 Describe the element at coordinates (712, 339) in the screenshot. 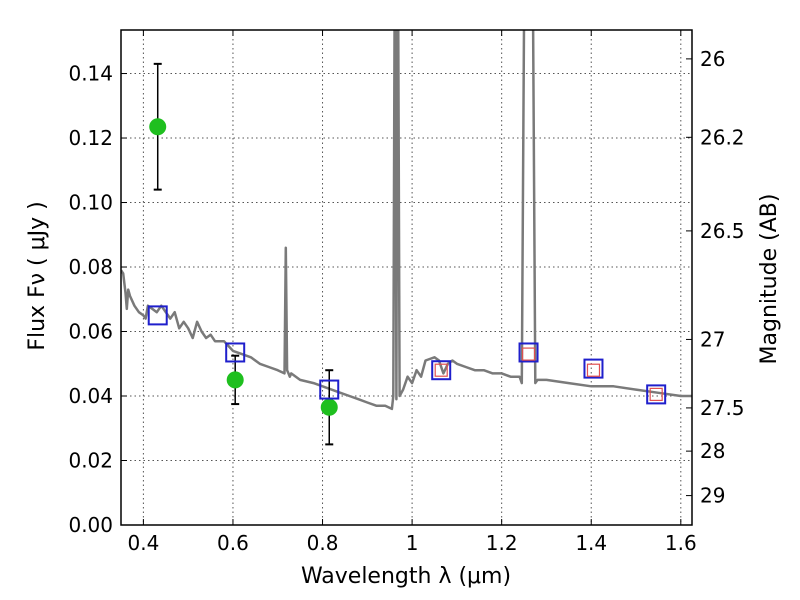

I see `y2-tick-label-3: 27` at that location.